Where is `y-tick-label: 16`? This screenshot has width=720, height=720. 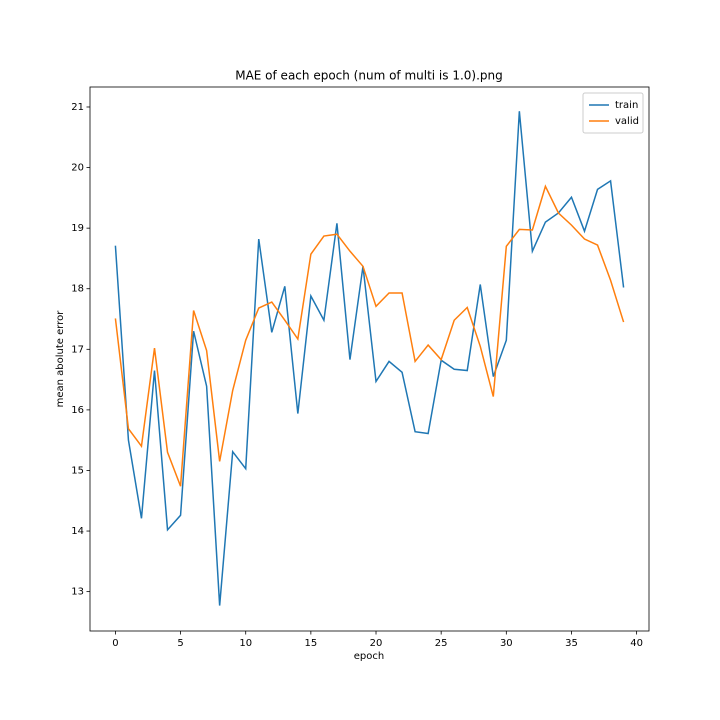
y-tick-label: 16 is located at coordinates (77, 410).